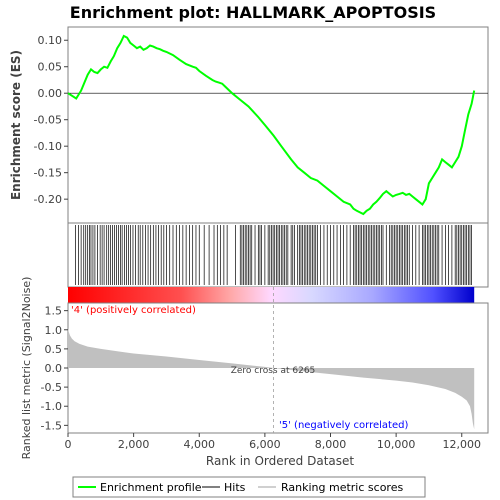 The image size is (500, 500). I want to click on zero-cross-label: Zero cross at 6265, so click(273, 371).